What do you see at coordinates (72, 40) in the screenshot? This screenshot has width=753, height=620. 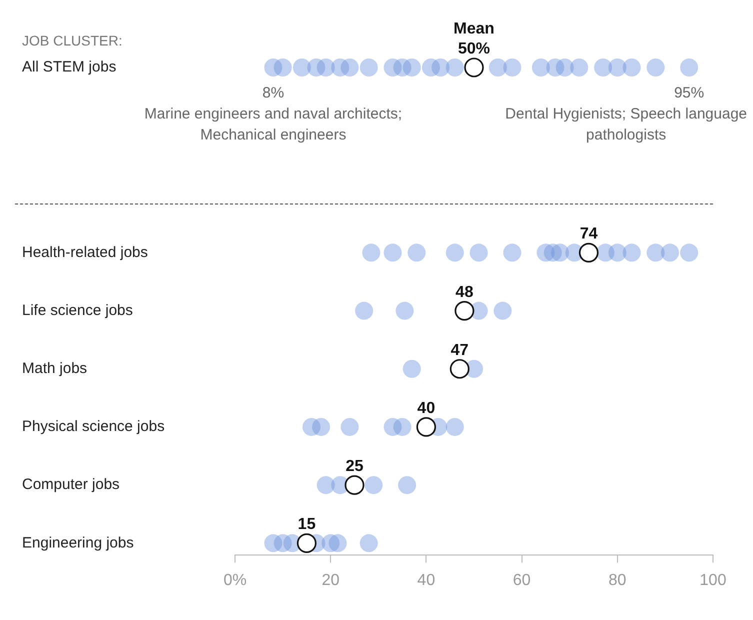 I see `text: JOB CLUSTER:` at bounding box center [72, 40].